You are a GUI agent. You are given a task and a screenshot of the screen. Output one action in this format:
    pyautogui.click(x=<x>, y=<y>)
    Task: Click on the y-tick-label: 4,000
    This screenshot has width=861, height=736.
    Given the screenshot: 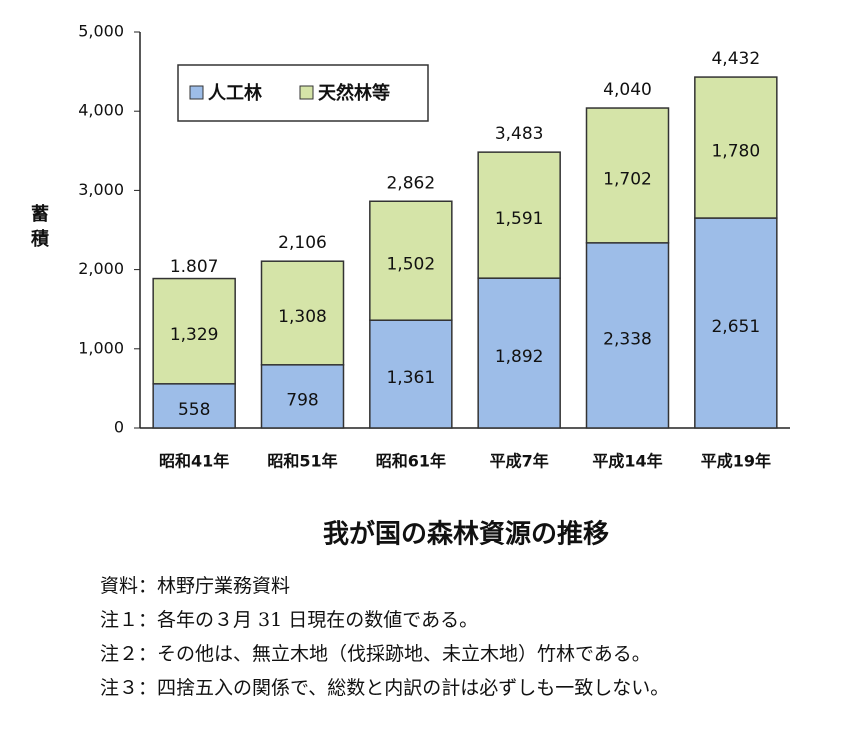 What is the action you would take?
    pyautogui.click(x=101, y=110)
    